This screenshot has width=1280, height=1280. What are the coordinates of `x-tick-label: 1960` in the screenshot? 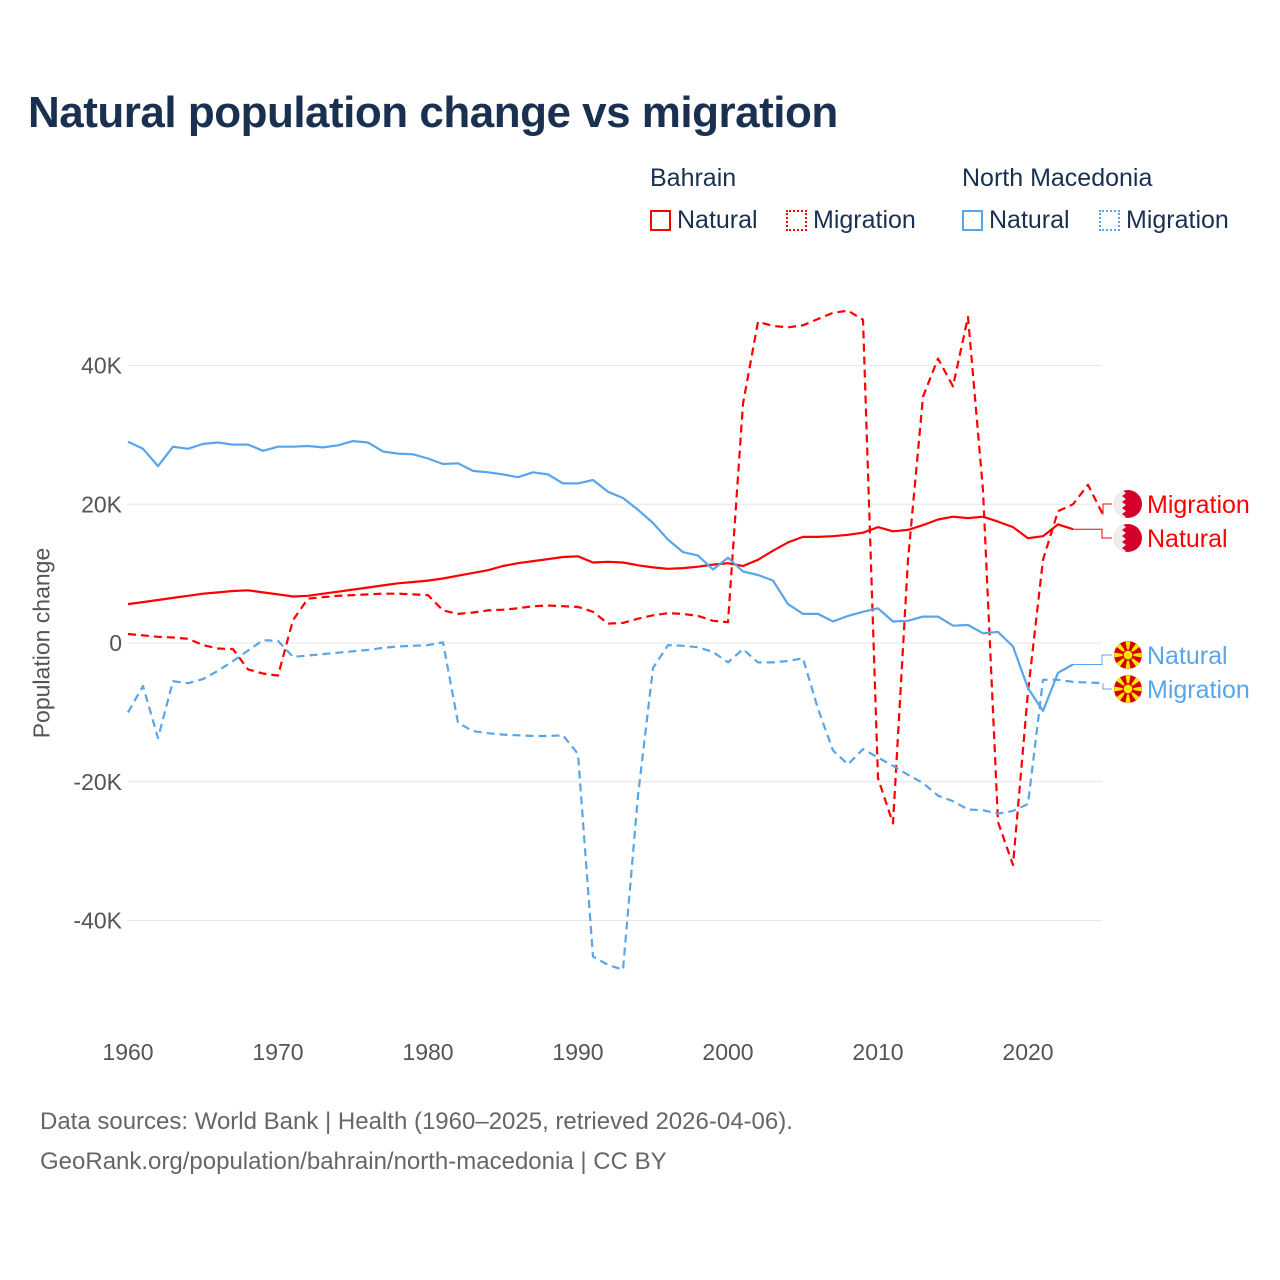 It's located at (127, 1052).